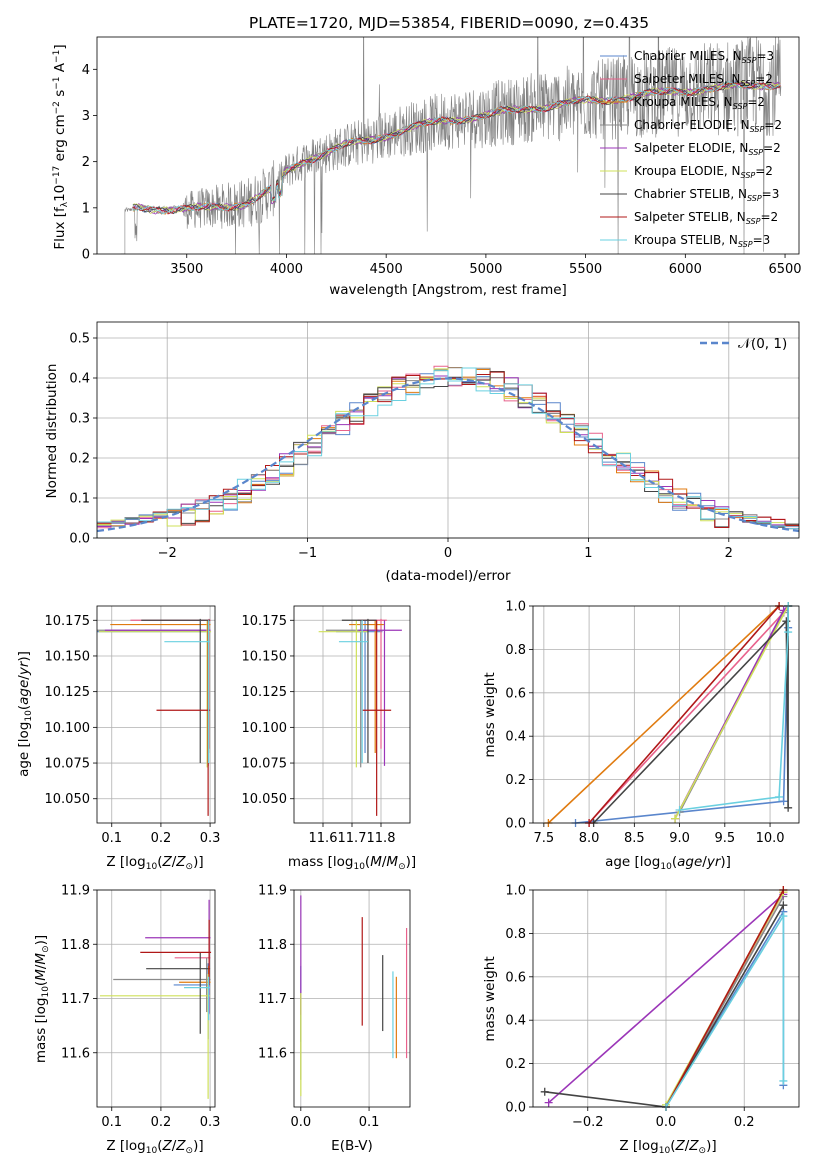 The width and height of the screenshot is (819, 1170). I want to click on x-tick-label: 6500, so click(784, 269).